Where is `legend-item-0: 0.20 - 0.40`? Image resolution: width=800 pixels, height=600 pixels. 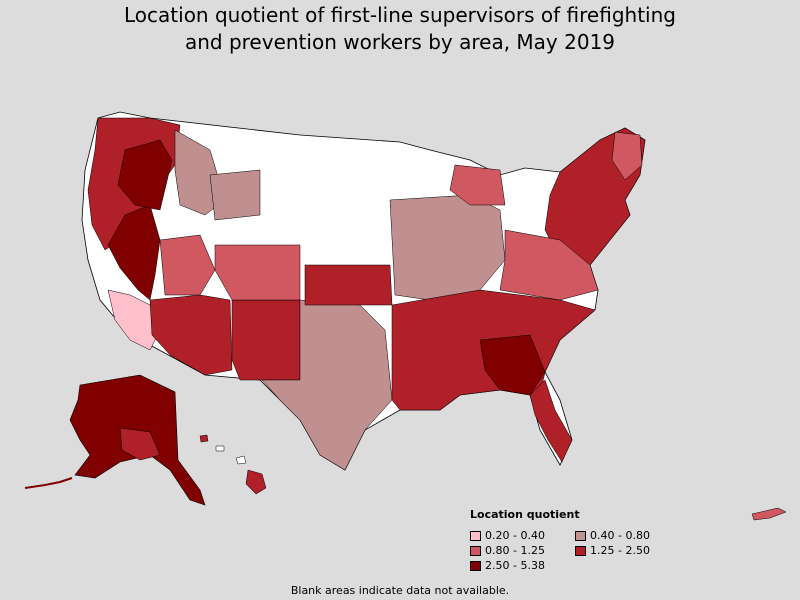 legend-item-0: 0.20 - 0.40 is located at coordinates (522, 535).